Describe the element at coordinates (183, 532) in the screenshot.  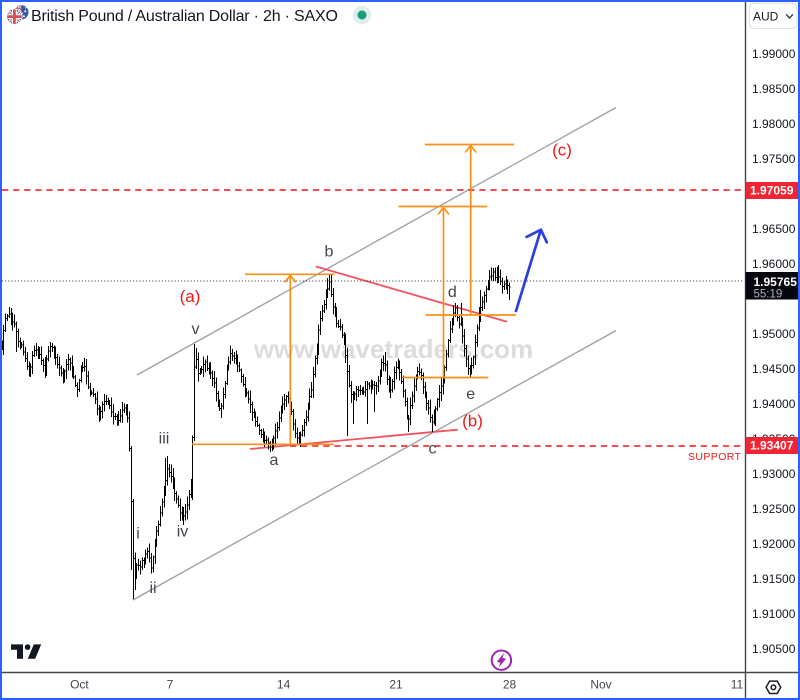
I see `svg-text: iv` at that location.